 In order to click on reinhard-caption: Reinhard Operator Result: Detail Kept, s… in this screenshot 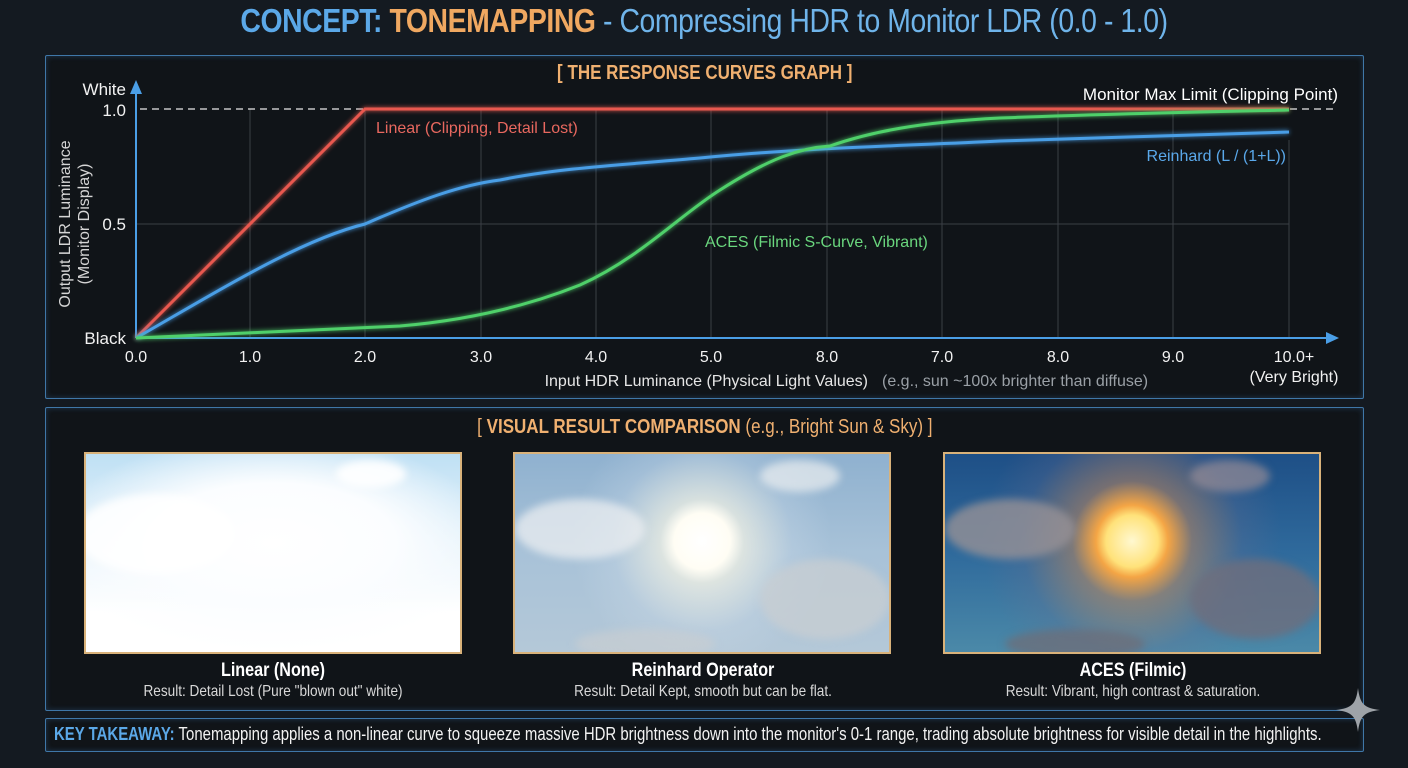, I will do `click(703, 680)`.